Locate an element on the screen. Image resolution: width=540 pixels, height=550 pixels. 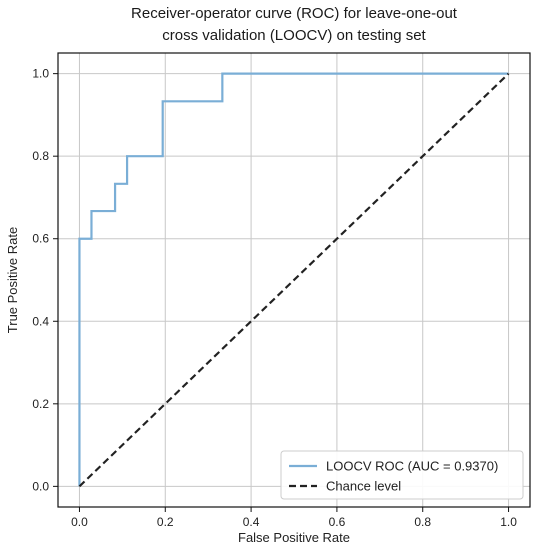
x-tick-label: 0.0 is located at coordinates (79, 522).